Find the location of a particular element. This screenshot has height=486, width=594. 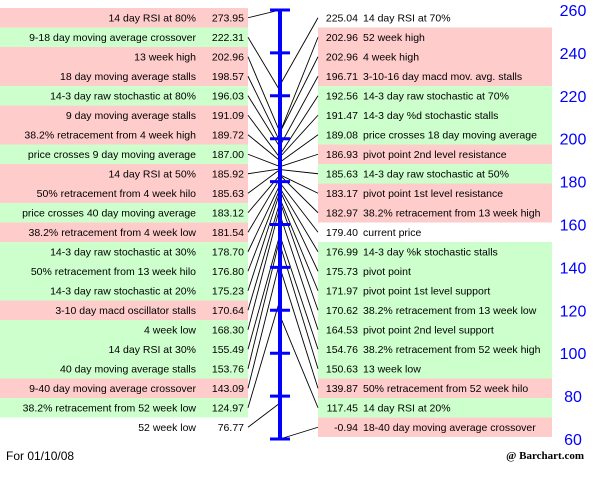

left-row-value: 170.64 is located at coordinates (228, 311).